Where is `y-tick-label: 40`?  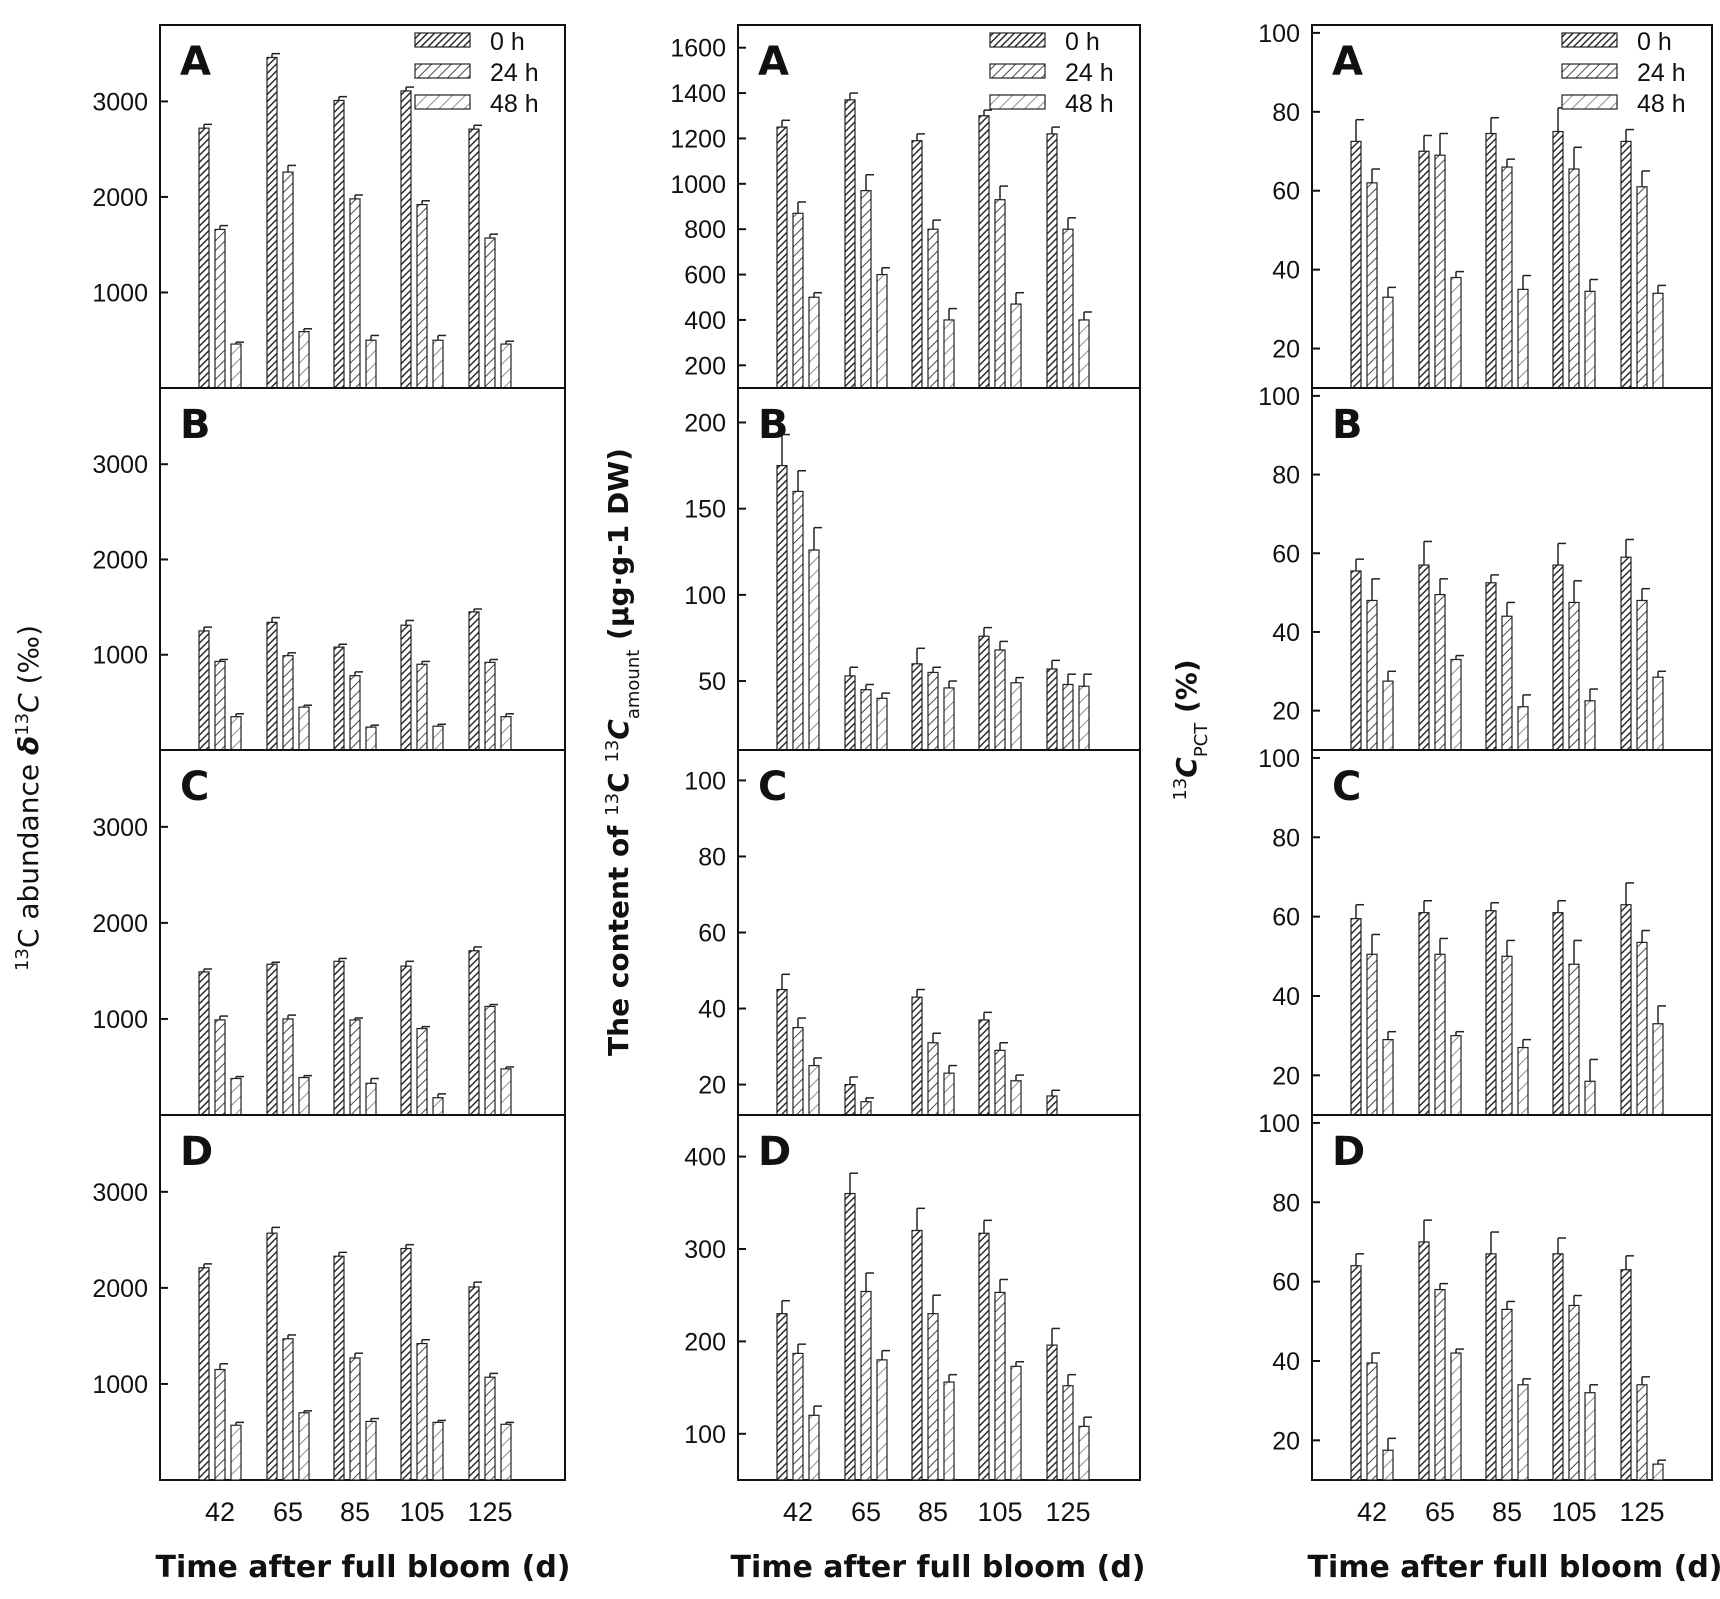
y-tick-label: 40 is located at coordinates (1286, 271).